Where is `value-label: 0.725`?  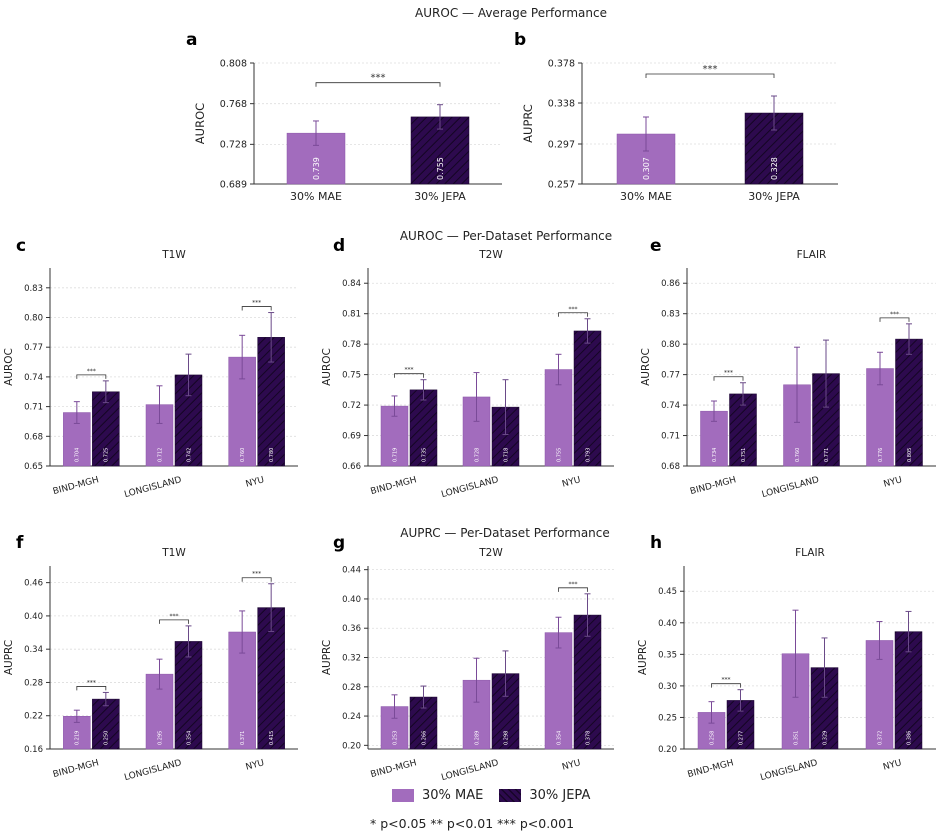 value-label: 0.725 is located at coordinates (107, 455).